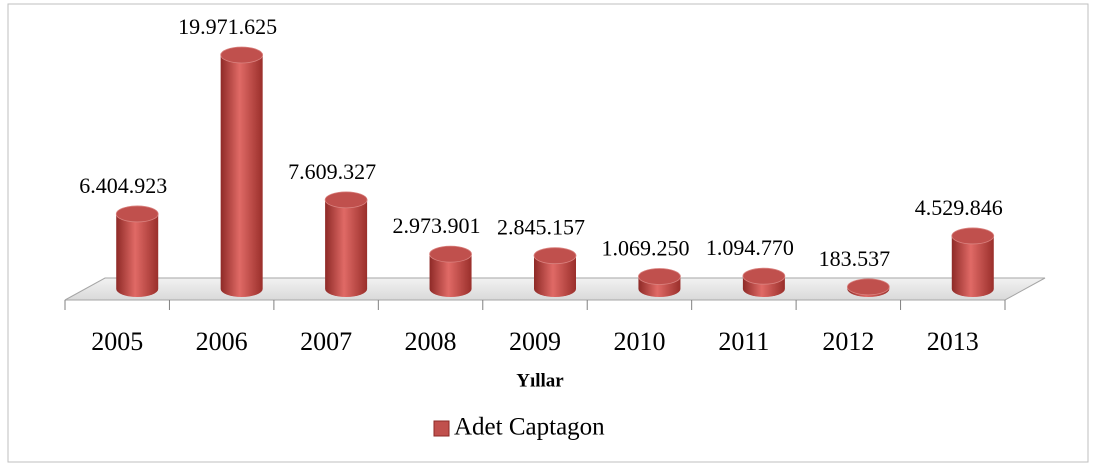 The height and width of the screenshot is (466, 1095). Describe the element at coordinates (639, 341) in the screenshot. I see `x-tick-label: 2010` at that location.